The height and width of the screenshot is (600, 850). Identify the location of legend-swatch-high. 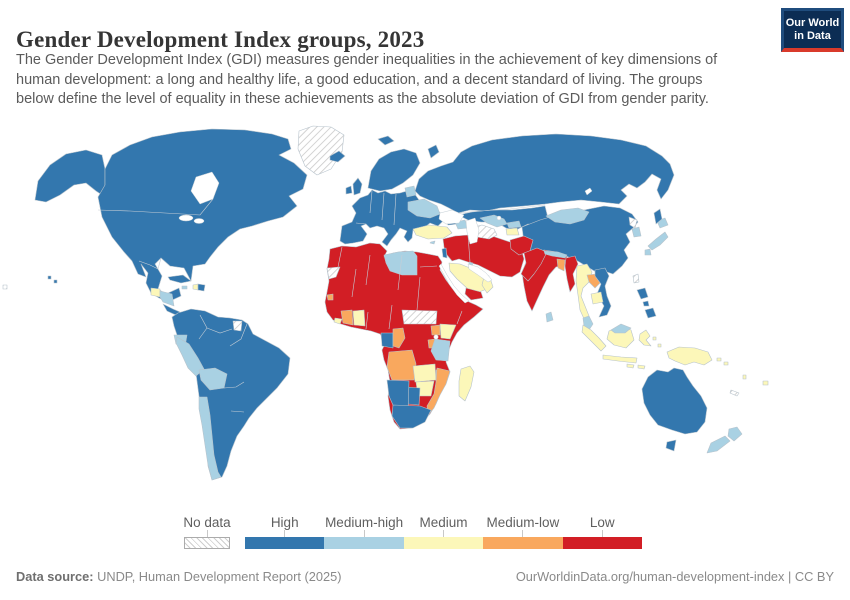
(285, 543).